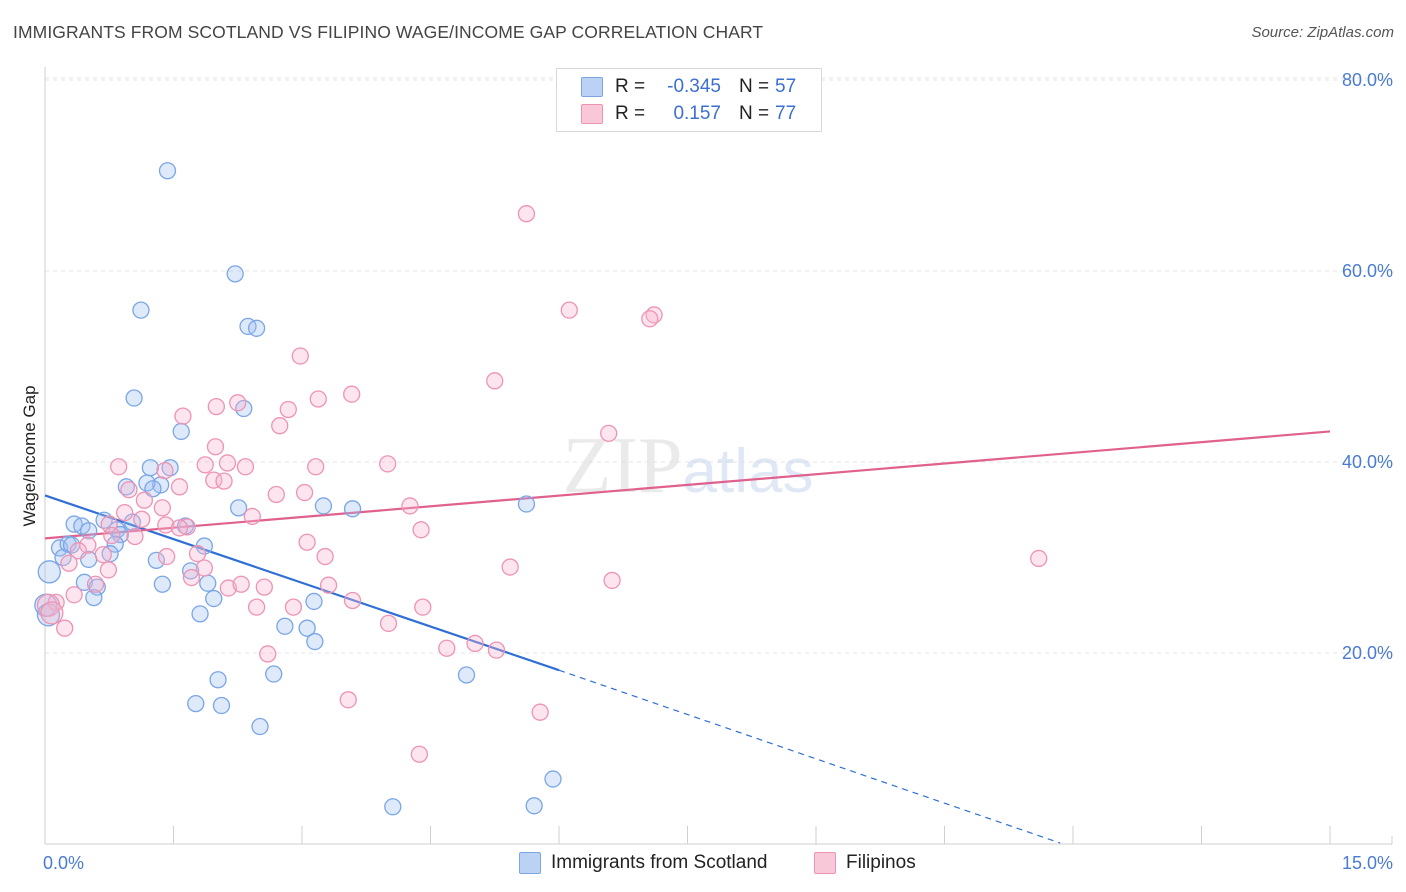 The height and width of the screenshot is (892, 1406). I want to click on legend-n-value: 77, so click(786, 113).